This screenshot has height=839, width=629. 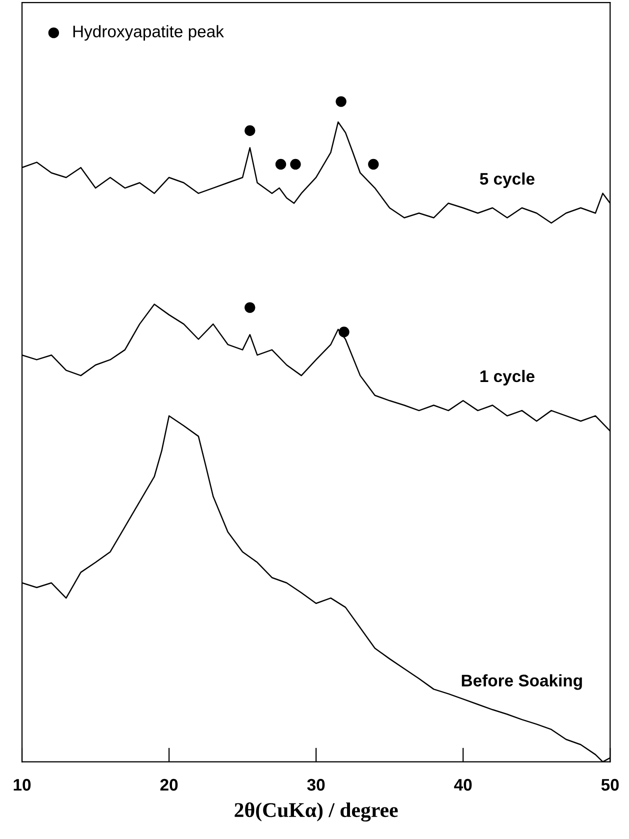 I want to click on x-tick-label: 50, so click(x=610, y=784).